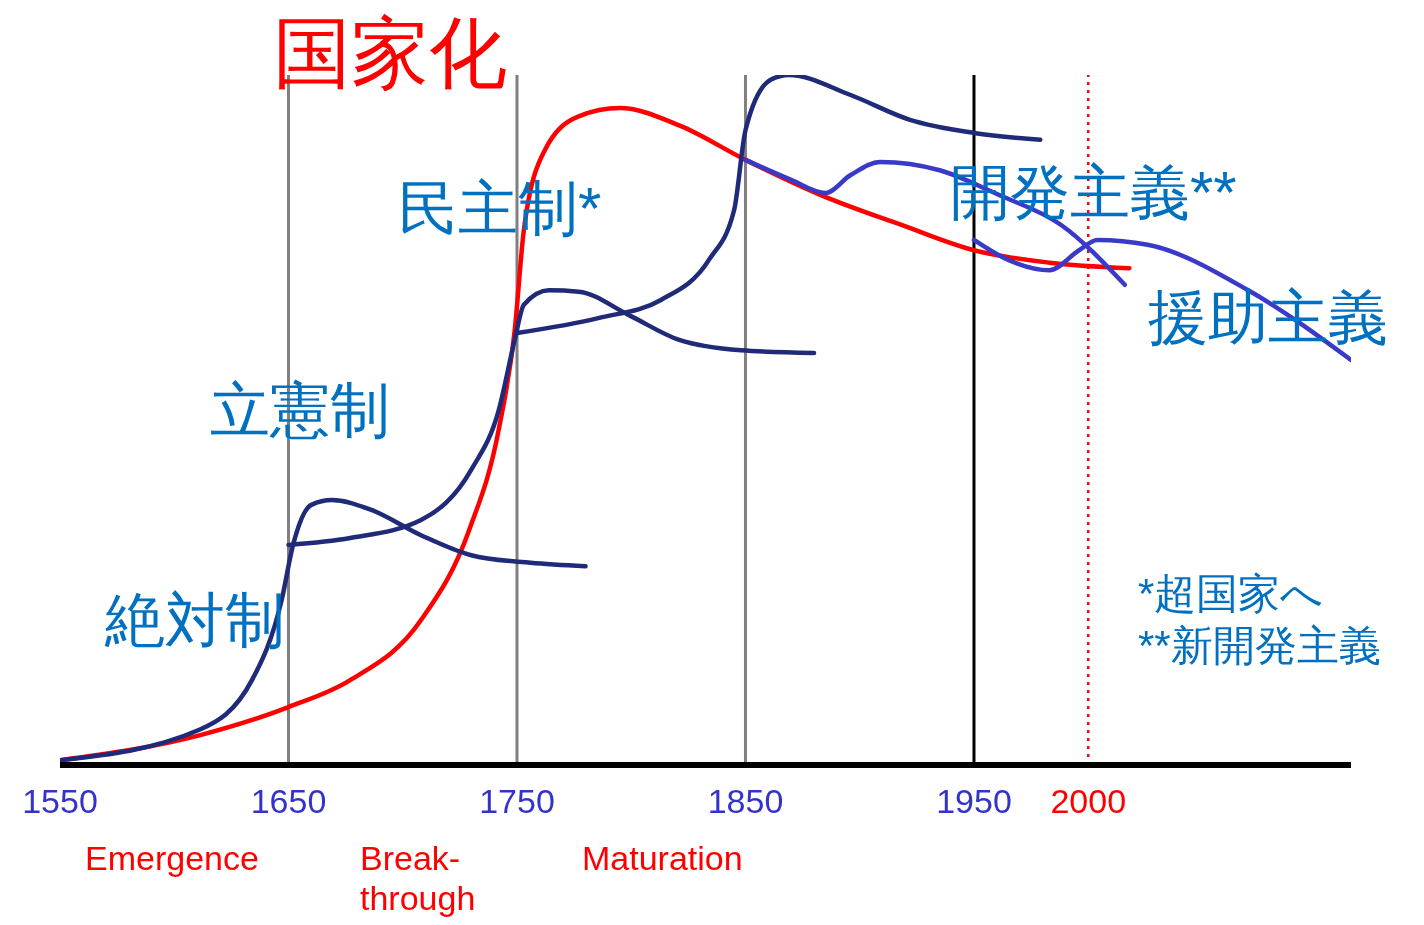  Describe the element at coordinates (1231, 594) in the screenshot. I see `annotation: *超国家へ` at that location.